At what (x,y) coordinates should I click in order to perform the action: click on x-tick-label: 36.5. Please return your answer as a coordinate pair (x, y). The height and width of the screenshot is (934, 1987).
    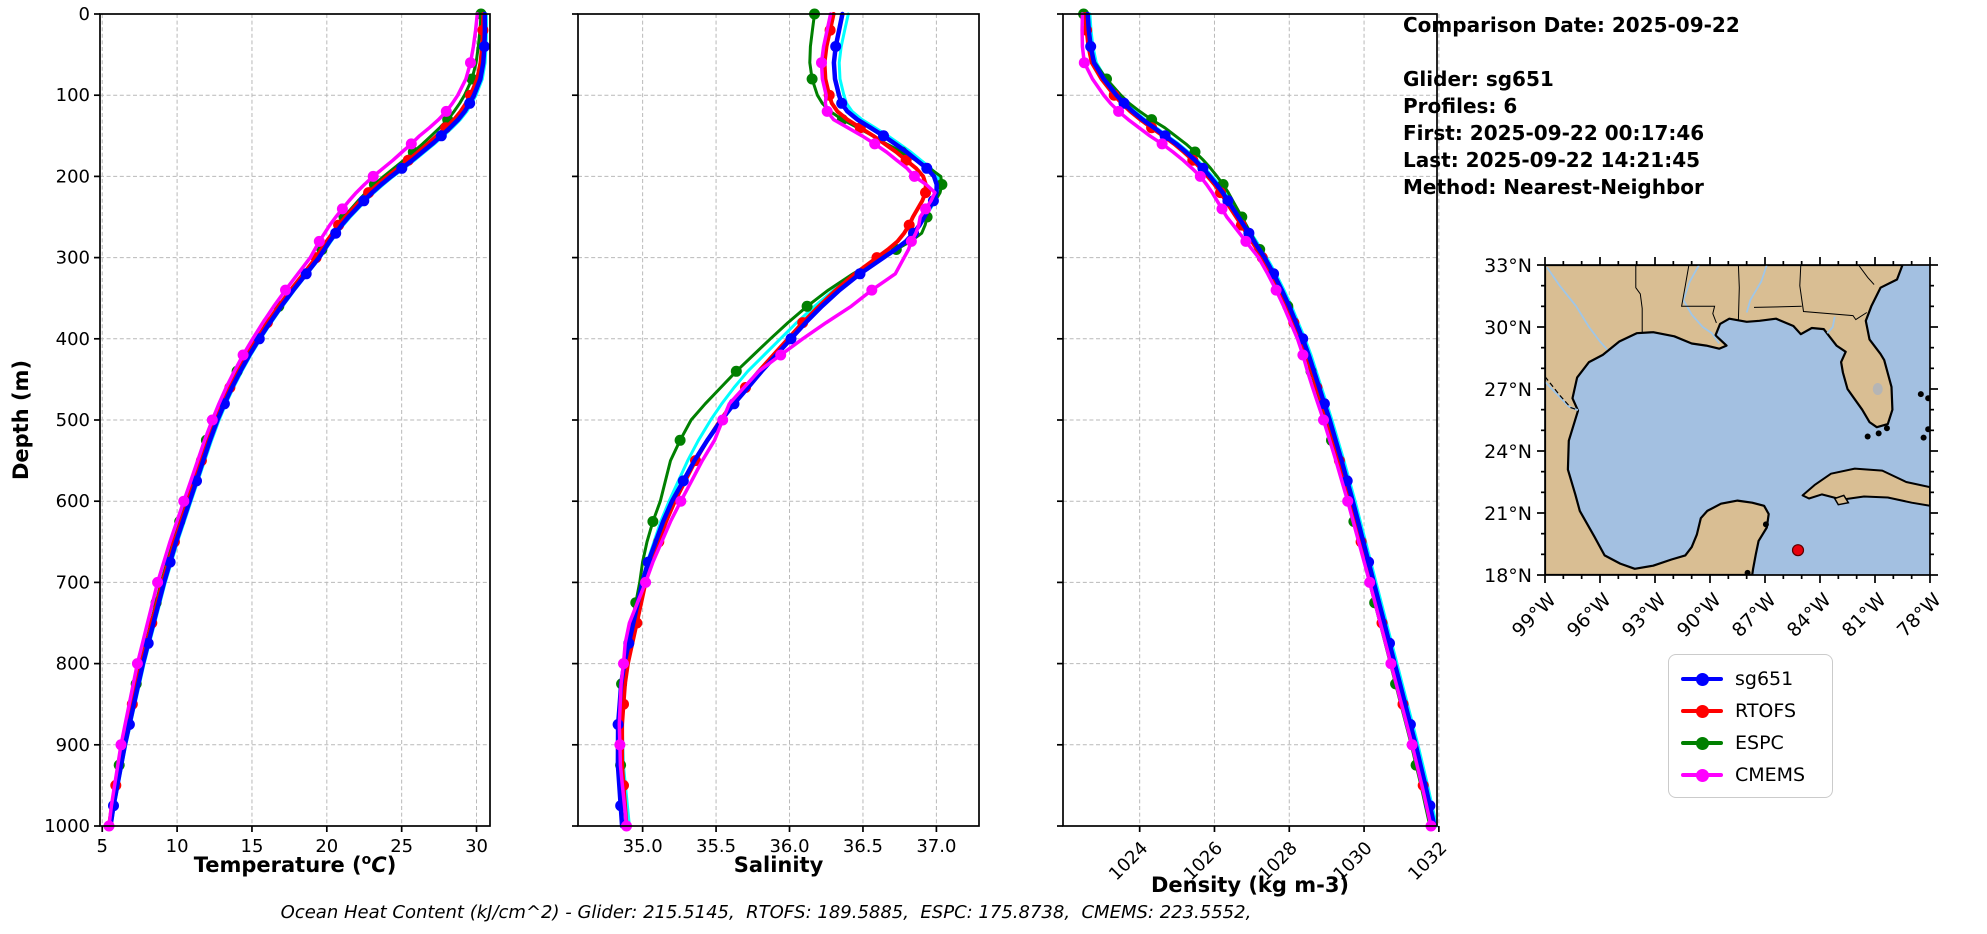
    Looking at the image, I should click on (863, 846).